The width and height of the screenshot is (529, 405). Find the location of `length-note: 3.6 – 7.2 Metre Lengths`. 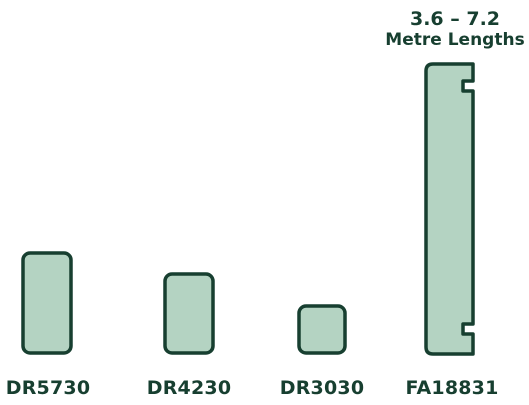

length-note: 3.6 – 7.2 Metre Lengths is located at coordinates (454, 29).